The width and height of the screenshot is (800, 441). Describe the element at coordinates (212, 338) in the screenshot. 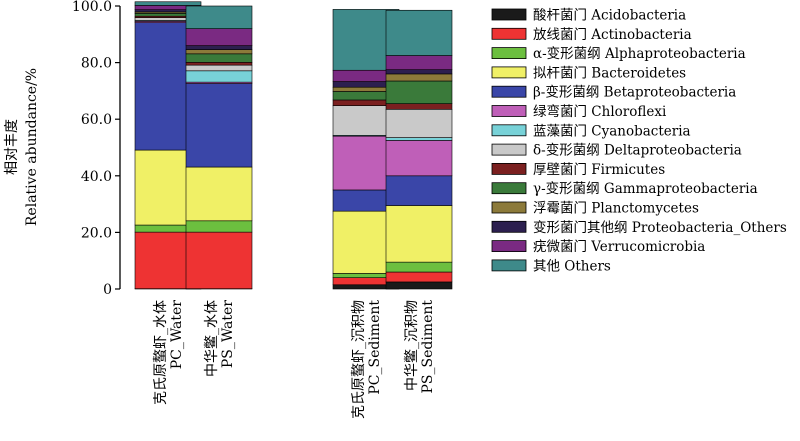

I see `x-tick-label-cn: 中华鳖_水体` at that location.